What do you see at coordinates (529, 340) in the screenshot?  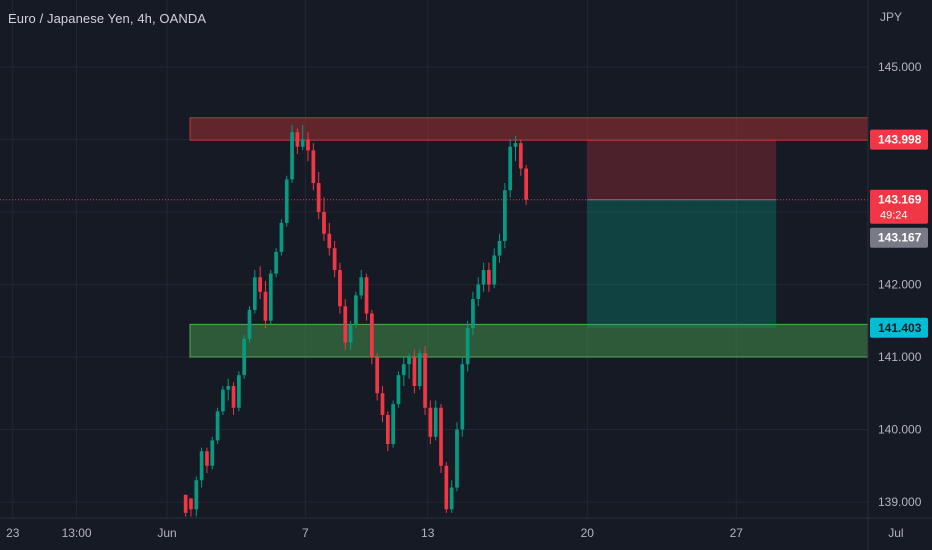 I see `support-zone` at bounding box center [529, 340].